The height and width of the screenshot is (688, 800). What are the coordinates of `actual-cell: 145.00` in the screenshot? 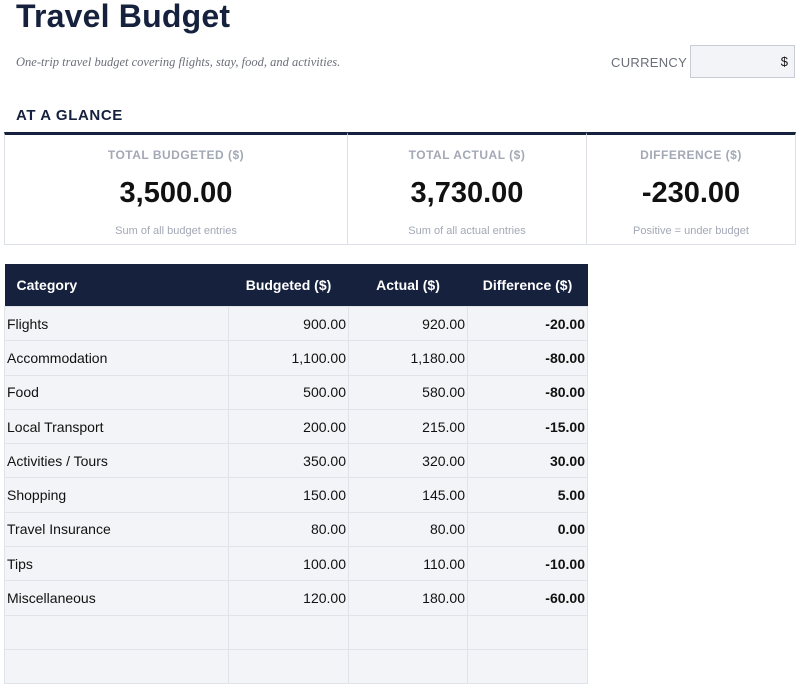 It's located at (408, 495).